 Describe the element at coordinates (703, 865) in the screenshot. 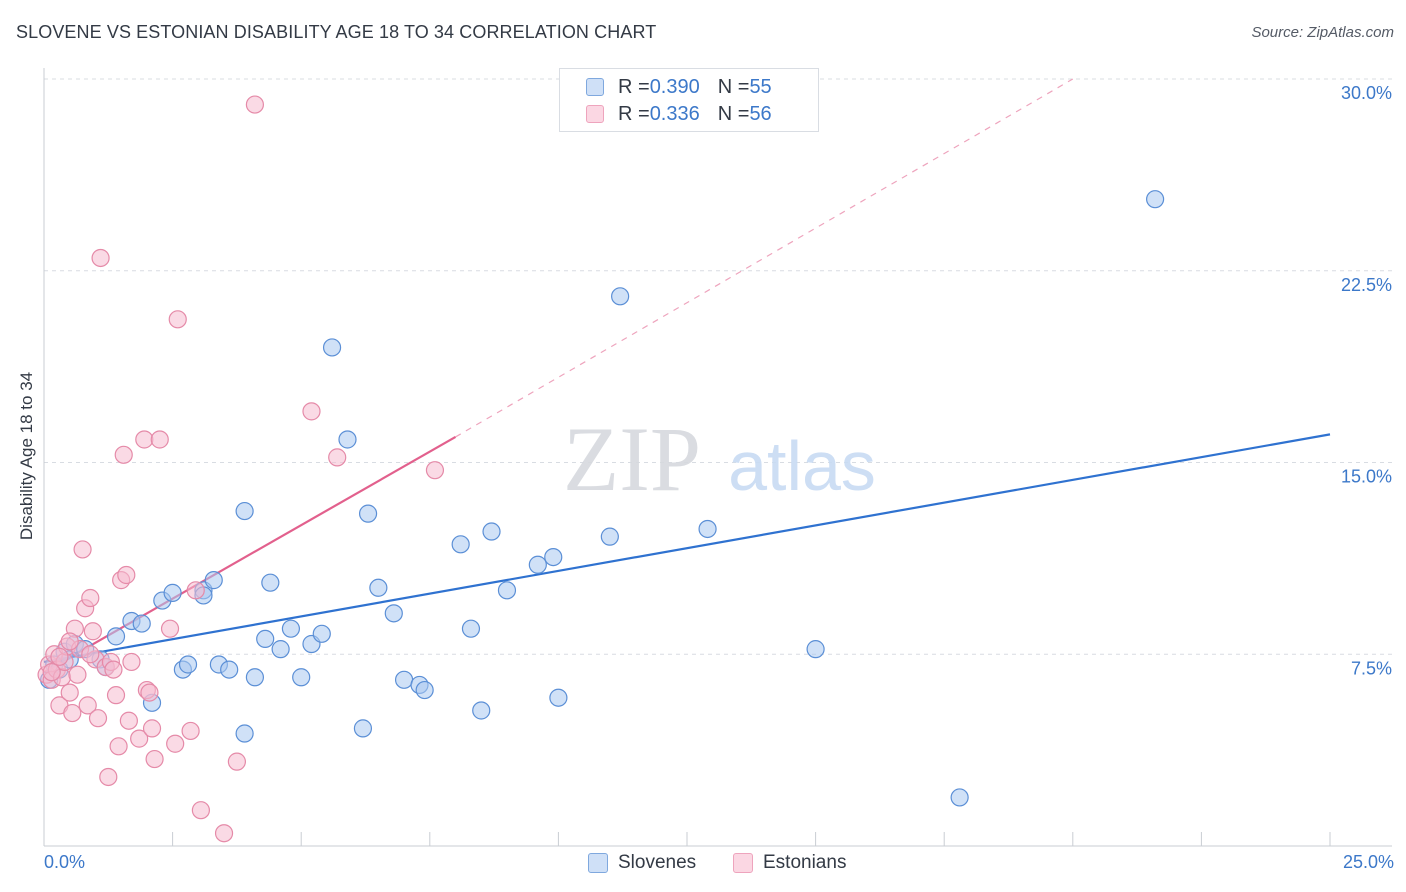

I see `series-legend: Slovenes Estonians` at that location.